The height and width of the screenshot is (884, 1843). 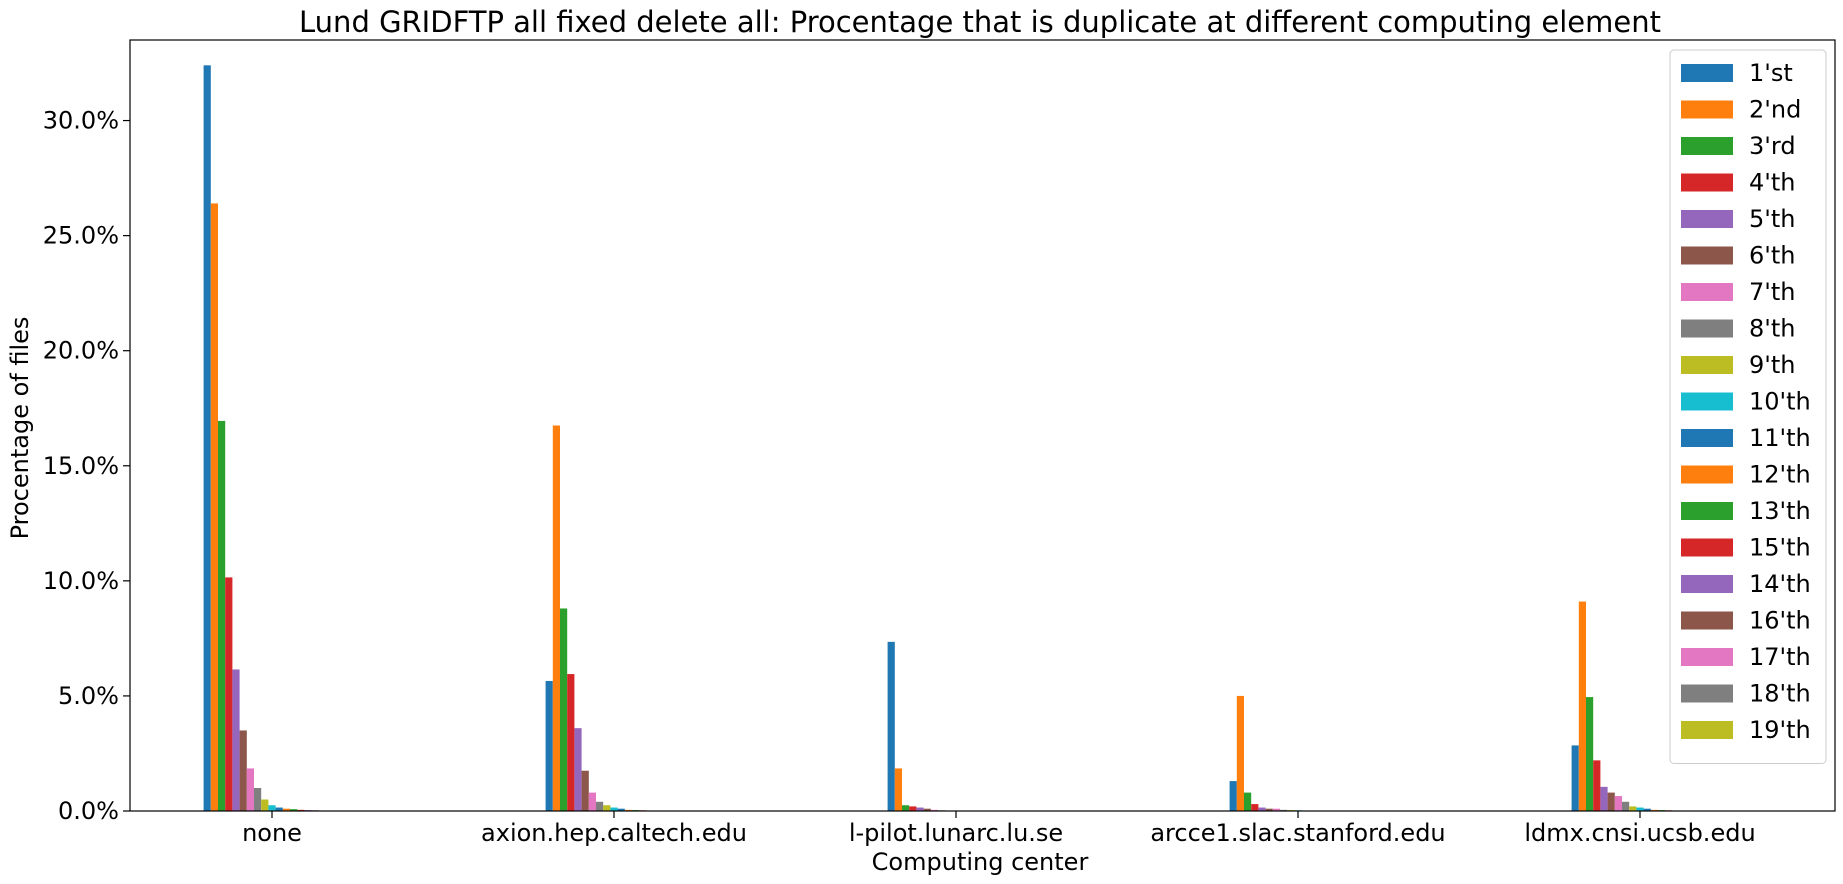 What do you see at coordinates (1772, 292) in the screenshot?
I see `legend-label: 7'th` at bounding box center [1772, 292].